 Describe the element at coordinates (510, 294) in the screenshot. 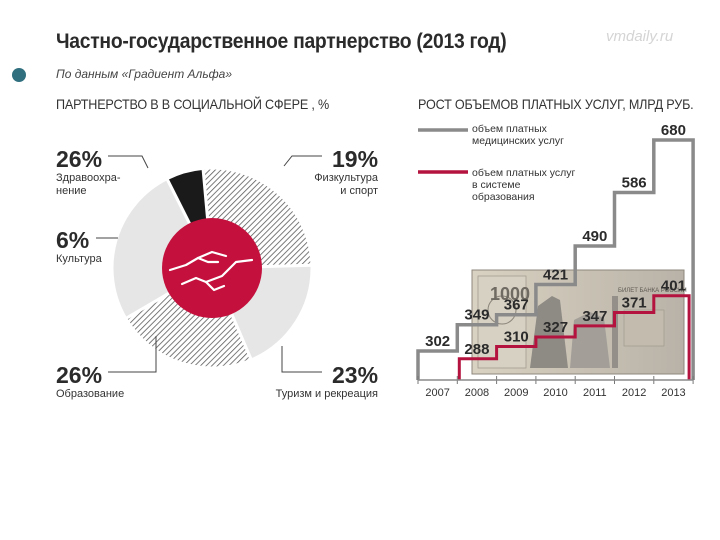

I see `svg-text: 1000` at that location.